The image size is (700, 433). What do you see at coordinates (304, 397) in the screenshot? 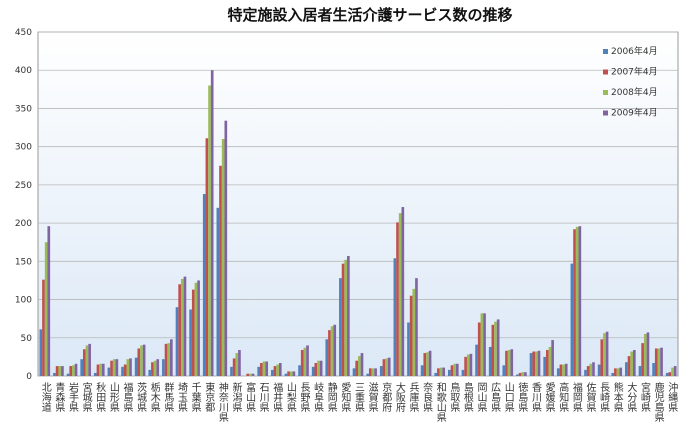
I see `x-tick-label: 長野県` at bounding box center [304, 397].